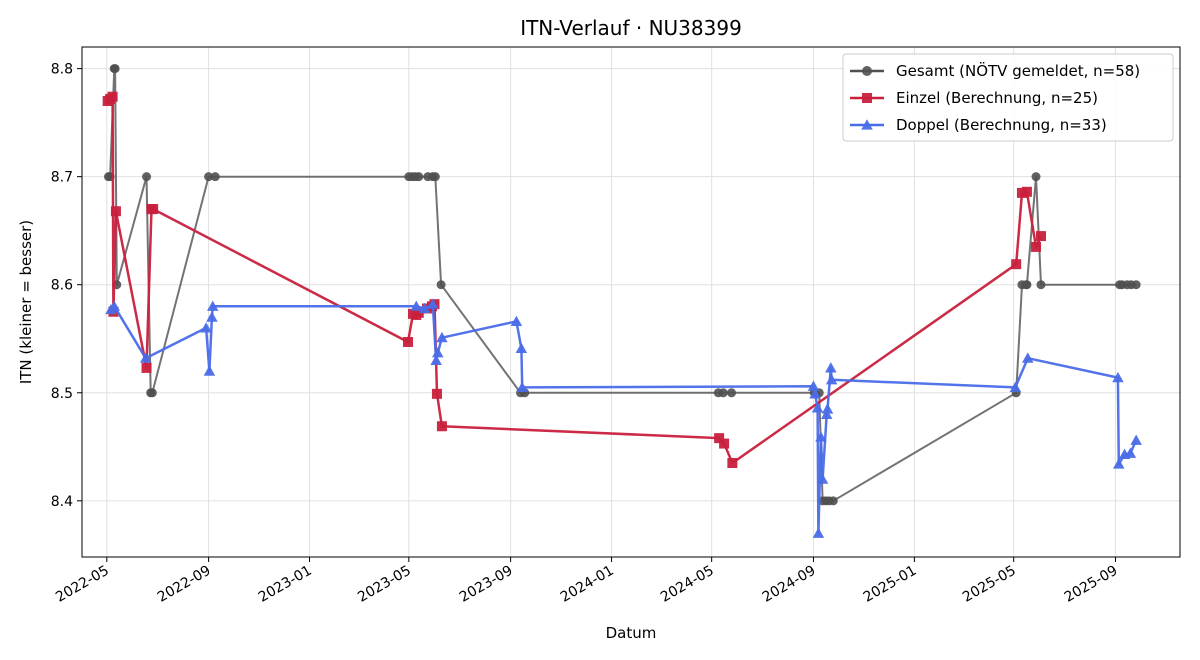  I want to click on legend-label: Einzel (Berechnung, n=25), so click(997, 98).